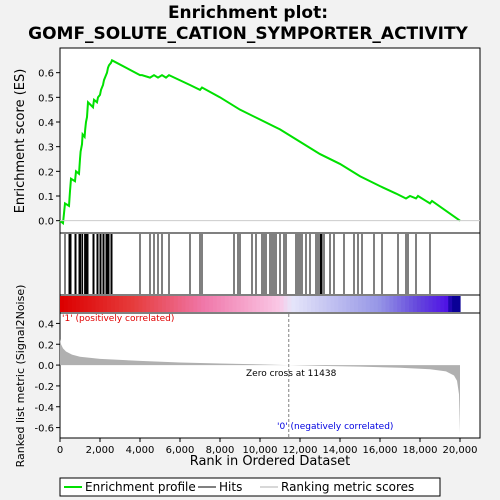 Image resolution: width=500 pixels, height=500 pixels. I want to click on x-tick-label: 14,000, so click(340, 450).